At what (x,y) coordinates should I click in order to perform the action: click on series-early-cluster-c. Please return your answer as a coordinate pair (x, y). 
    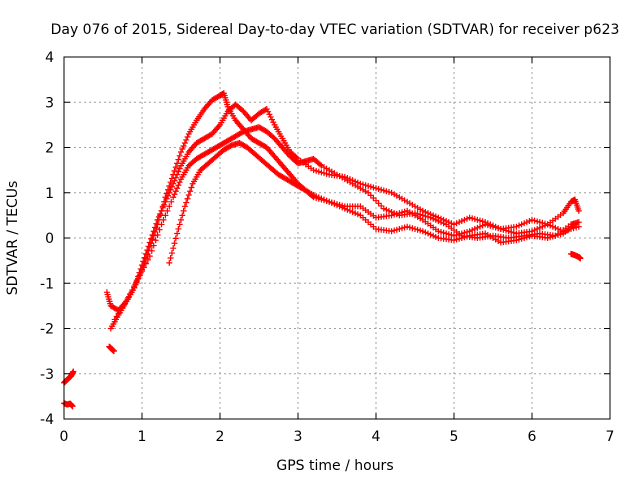
    Looking at the image, I should click on (111, 349).